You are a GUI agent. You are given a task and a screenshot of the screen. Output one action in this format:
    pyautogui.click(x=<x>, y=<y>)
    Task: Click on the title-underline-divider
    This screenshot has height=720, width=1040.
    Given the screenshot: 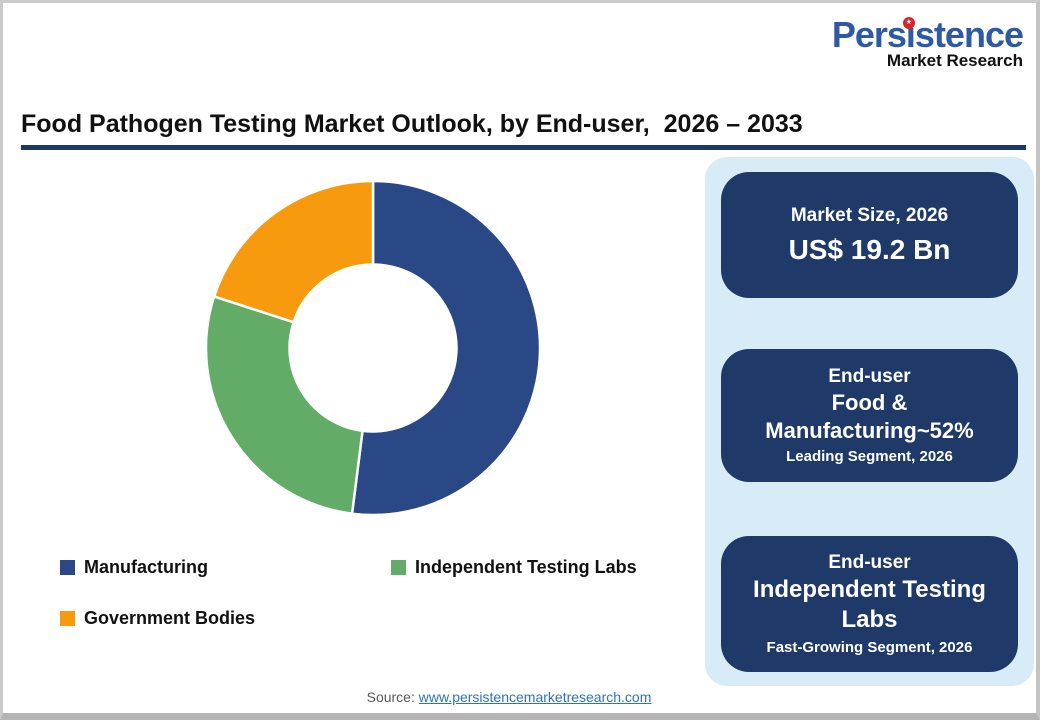 What is the action you would take?
    pyautogui.click(x=523, y=147)
    